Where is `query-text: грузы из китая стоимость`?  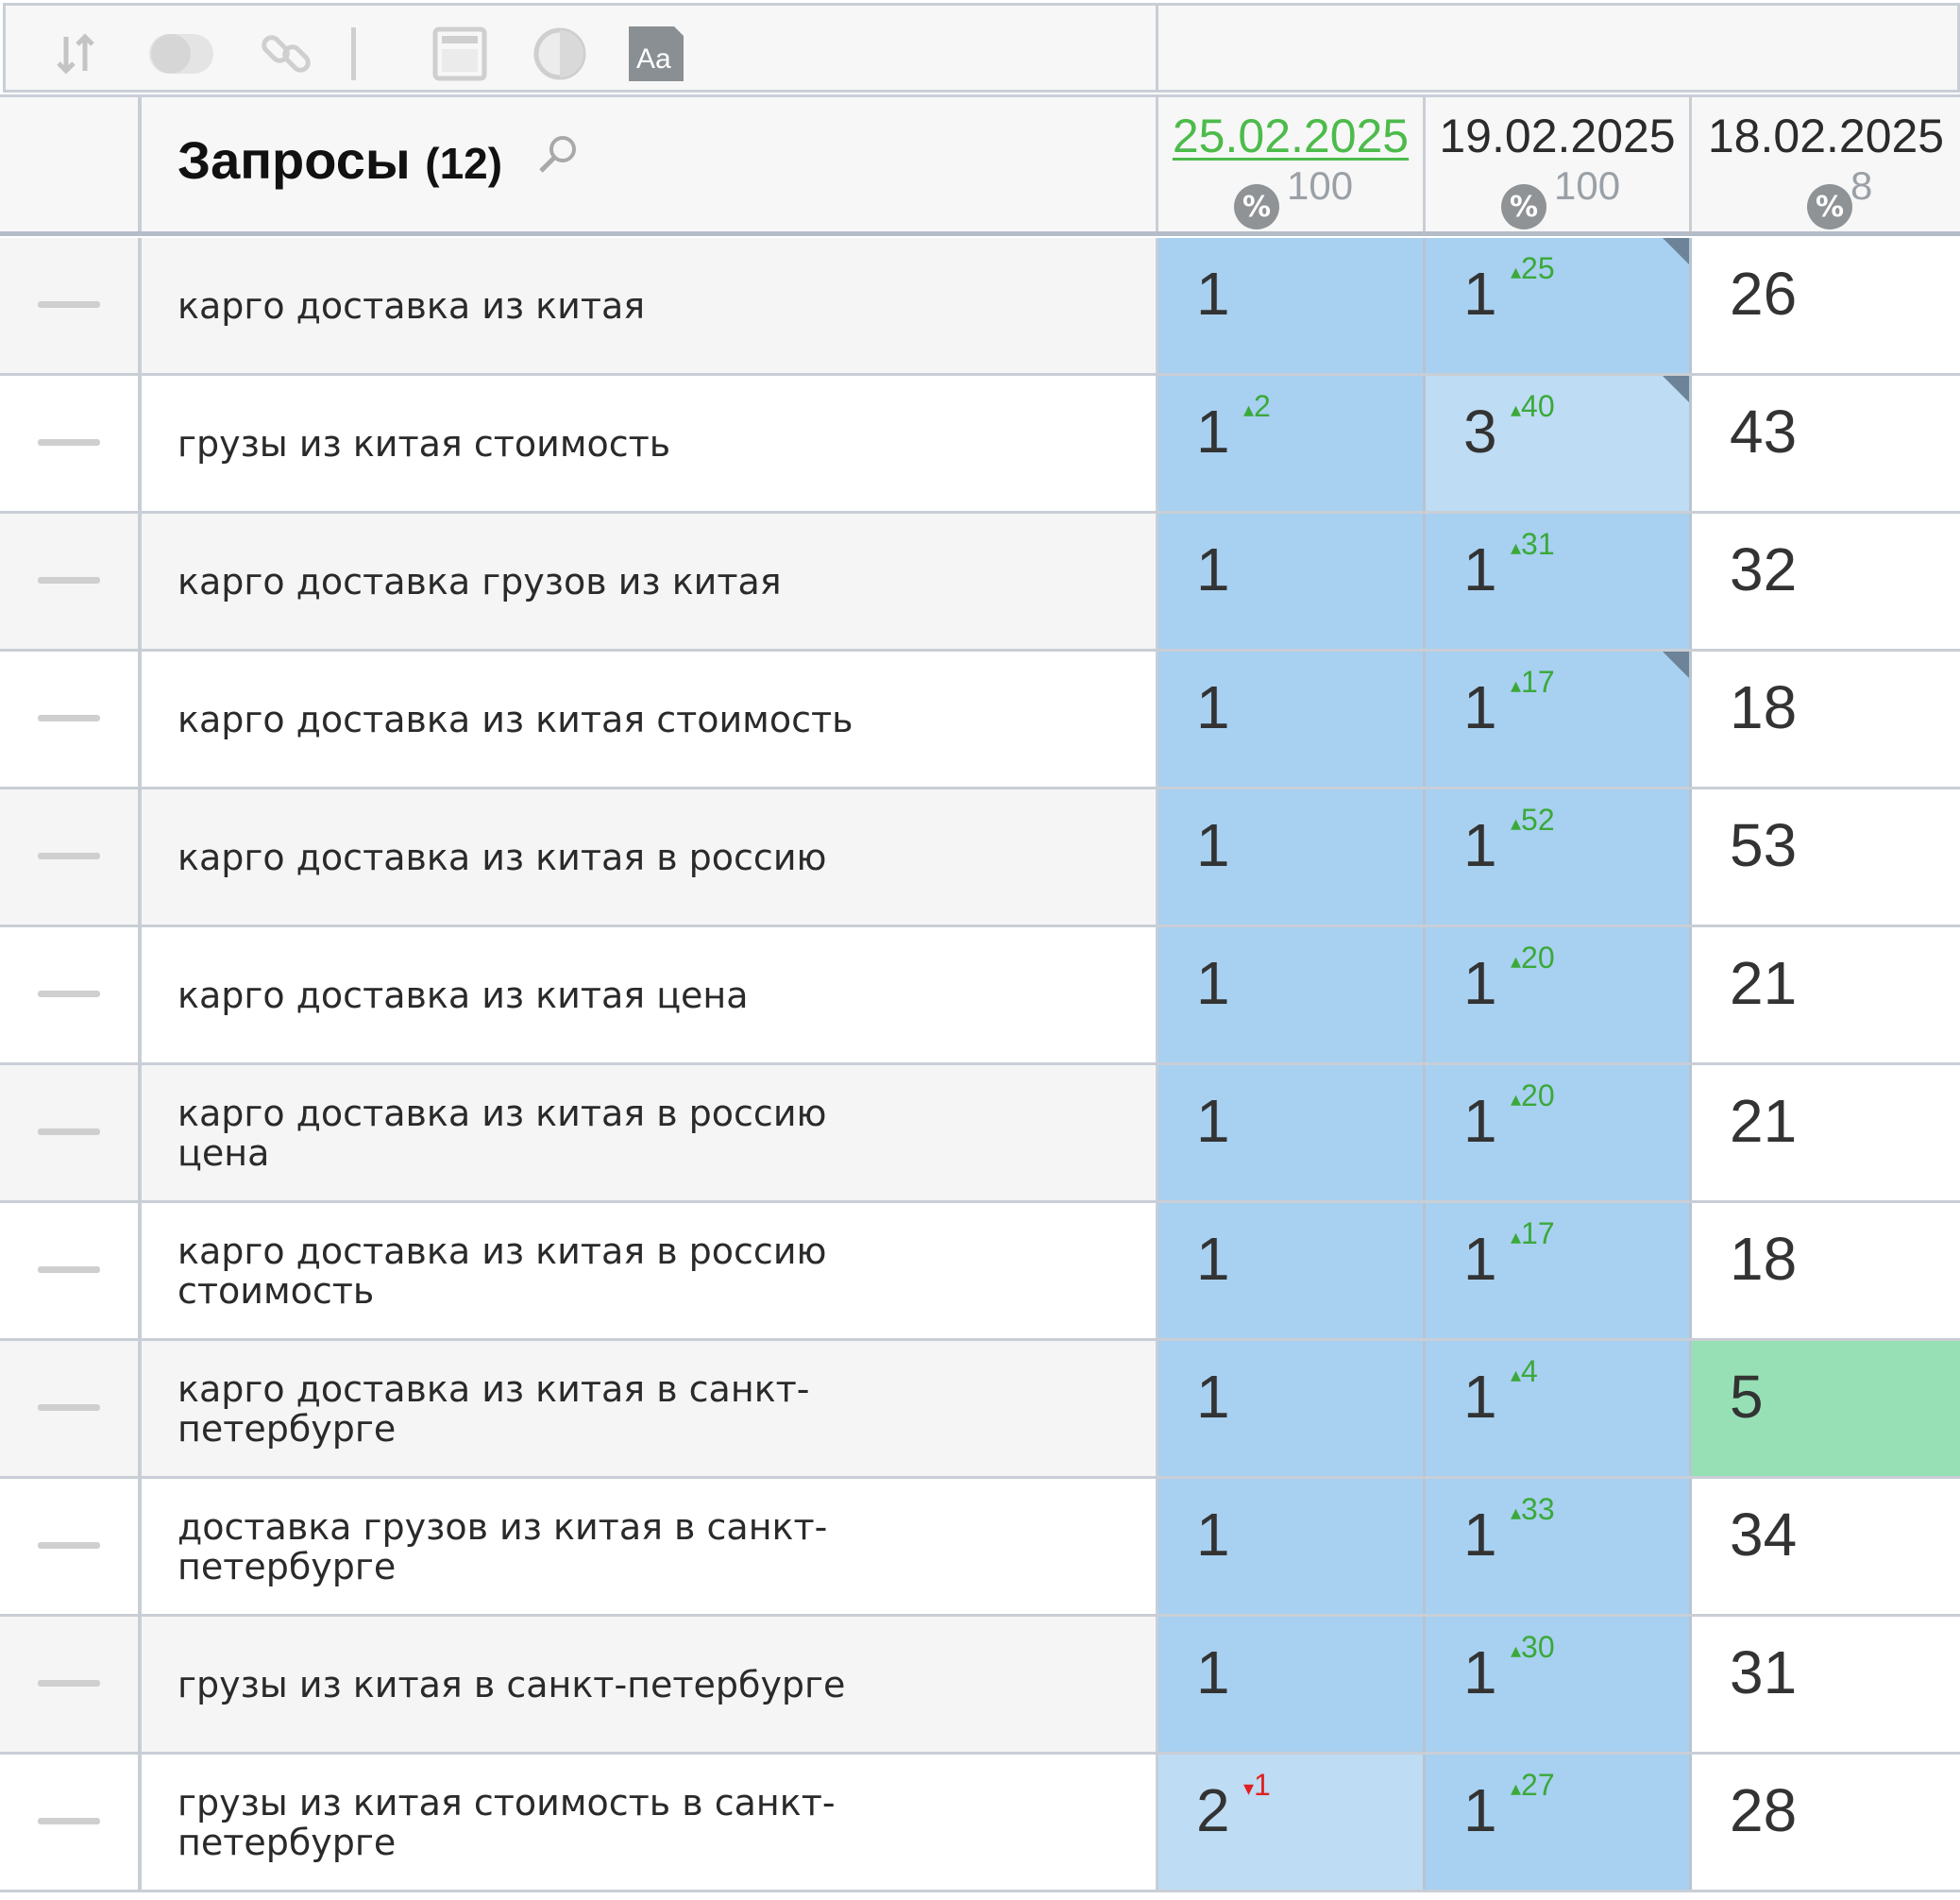 query-text: грузы из китая стоимость is located at coordinates (424, 443).